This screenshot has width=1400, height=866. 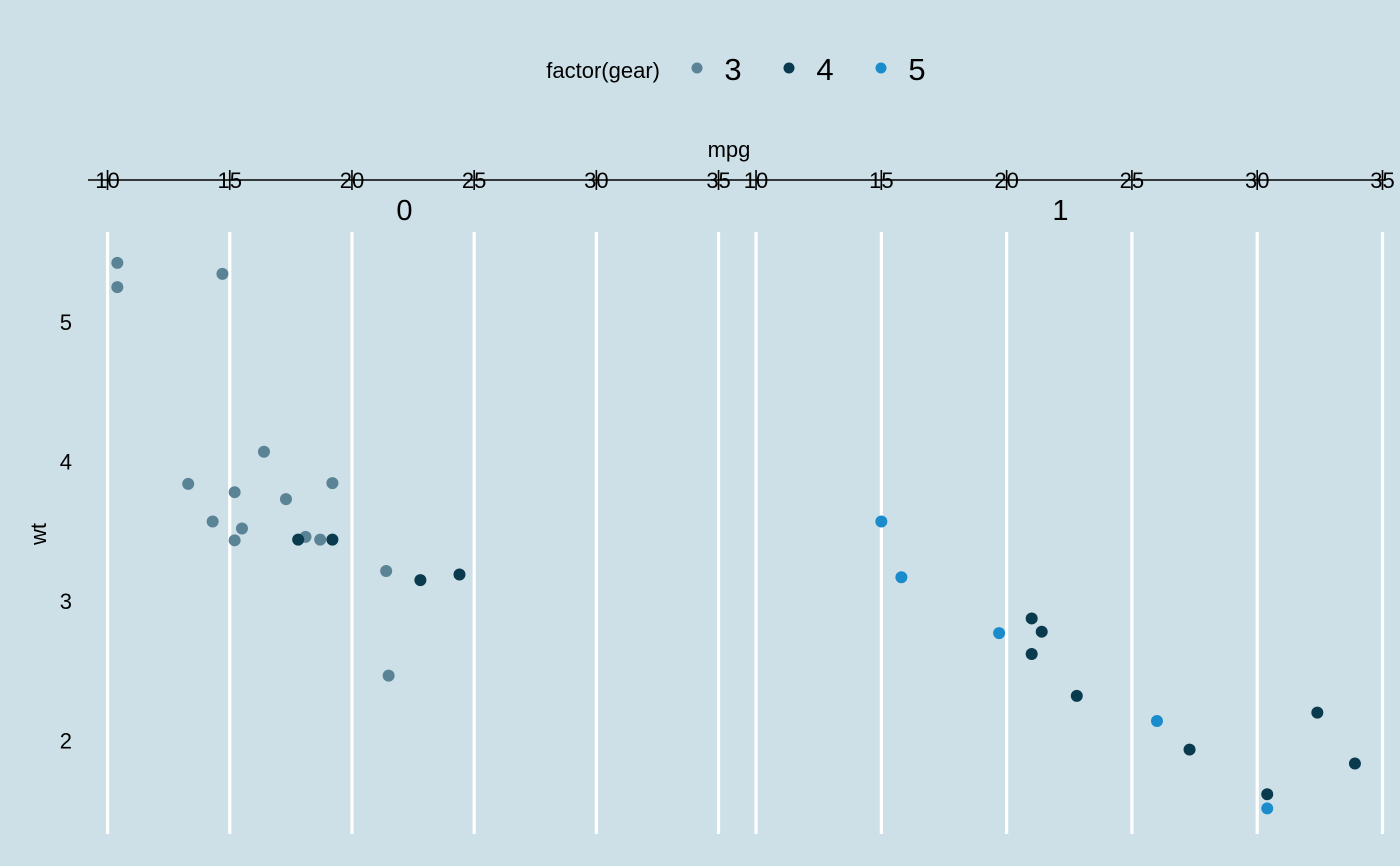 What do you see at coordinates (603, 70) in the screenshot?
I see `legend-title: factor(gear)` at bounding box center [603, 70].